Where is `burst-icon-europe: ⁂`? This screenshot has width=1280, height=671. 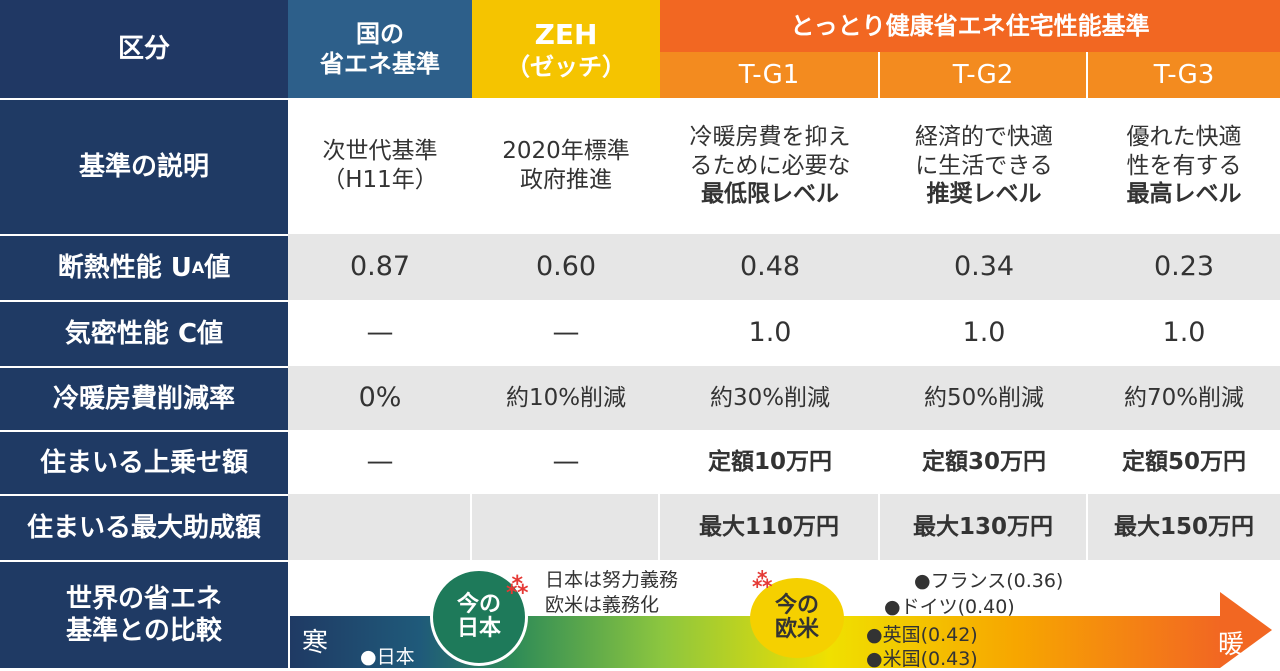
burst-icon-europe: ⁂ is located at coordinates (762, 580).